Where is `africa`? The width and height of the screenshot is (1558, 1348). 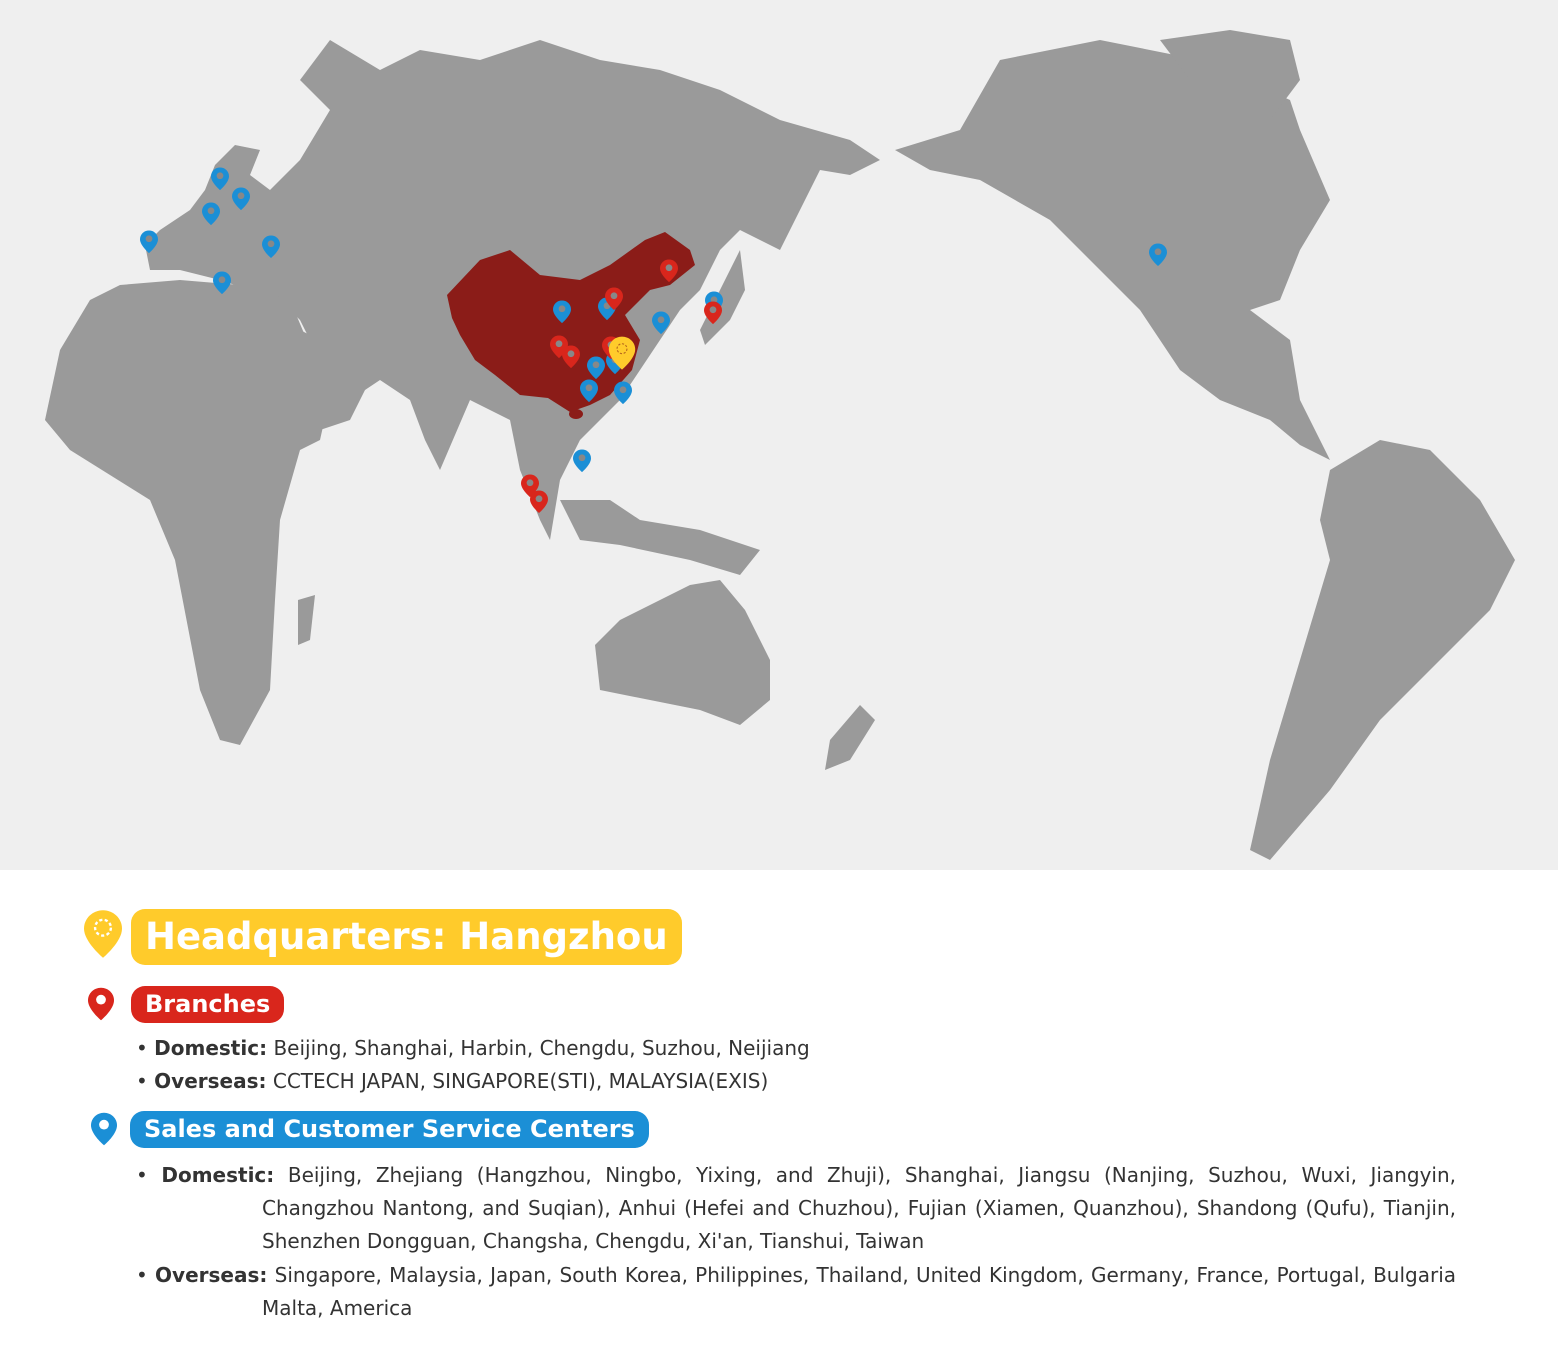 africa is located at coordinates (187, 512).